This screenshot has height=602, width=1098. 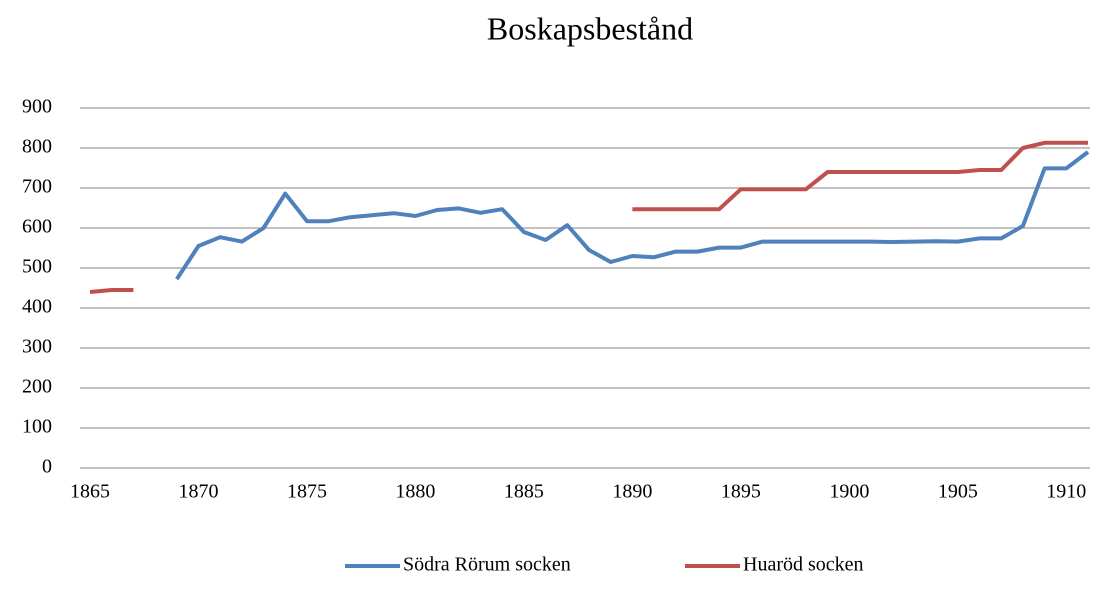 I want to click on y-tick-label: 0, so click(x=47, y=467).